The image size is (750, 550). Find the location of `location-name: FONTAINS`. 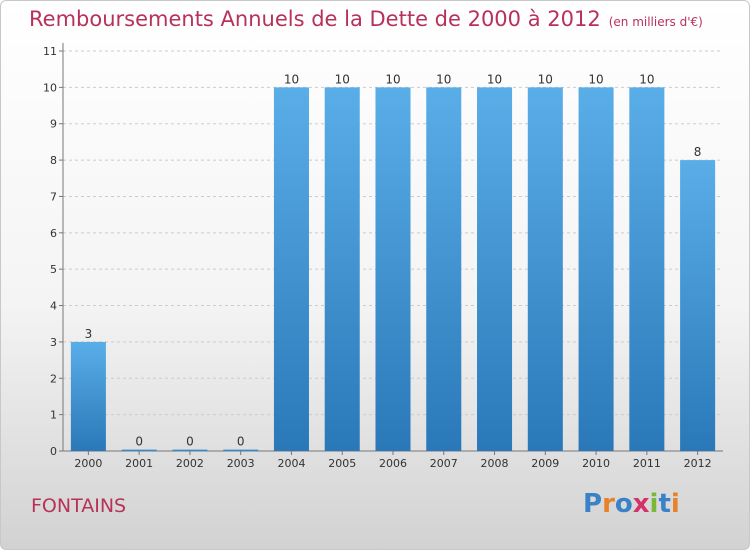

location-name: FONTAINS is located at coordinates (79, 506).